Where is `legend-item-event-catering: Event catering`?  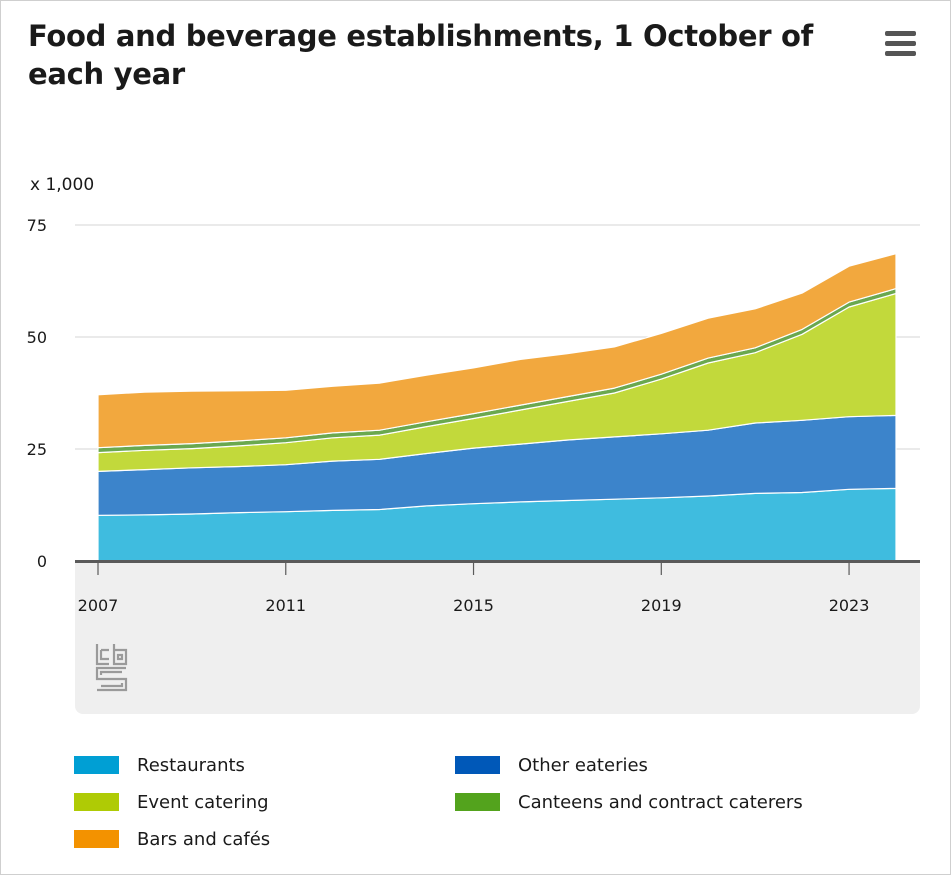 legend-item-event-catering: Event catering is located at coordinates (171, 802).